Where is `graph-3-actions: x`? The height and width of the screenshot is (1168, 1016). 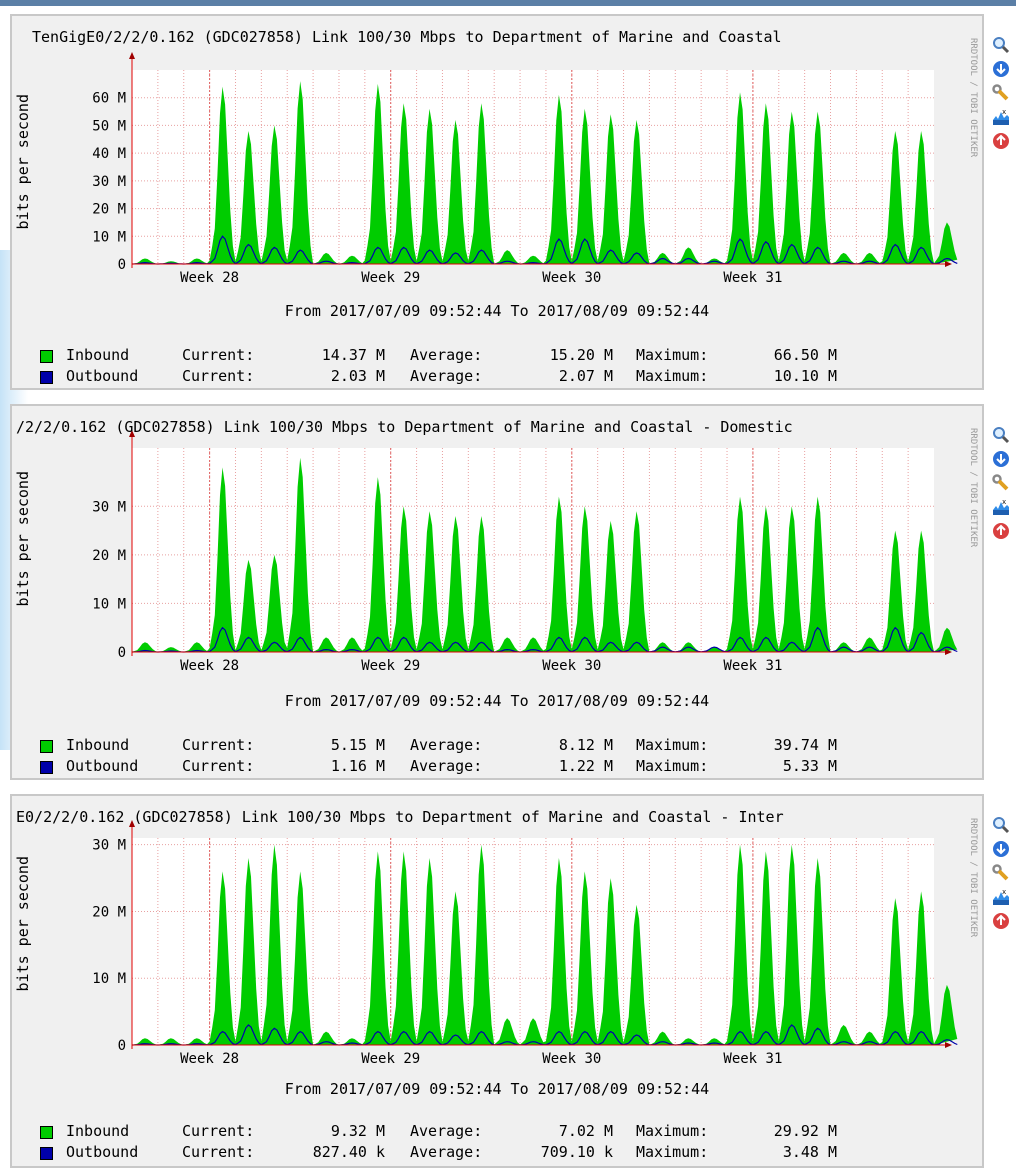 graph-3-actions: x is located at coordinates (1003, 876).